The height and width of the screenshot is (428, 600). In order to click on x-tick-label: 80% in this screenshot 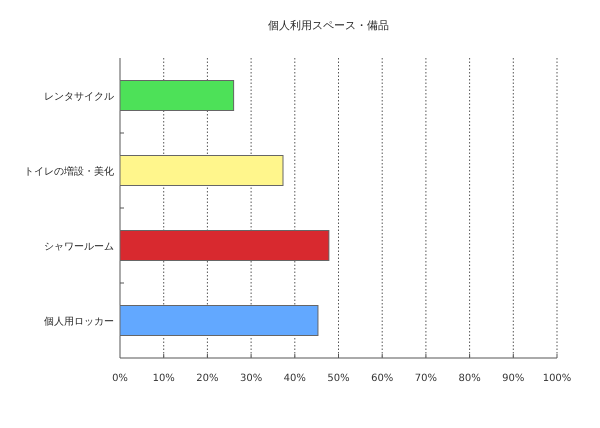, I will do `click(469, 378)`.